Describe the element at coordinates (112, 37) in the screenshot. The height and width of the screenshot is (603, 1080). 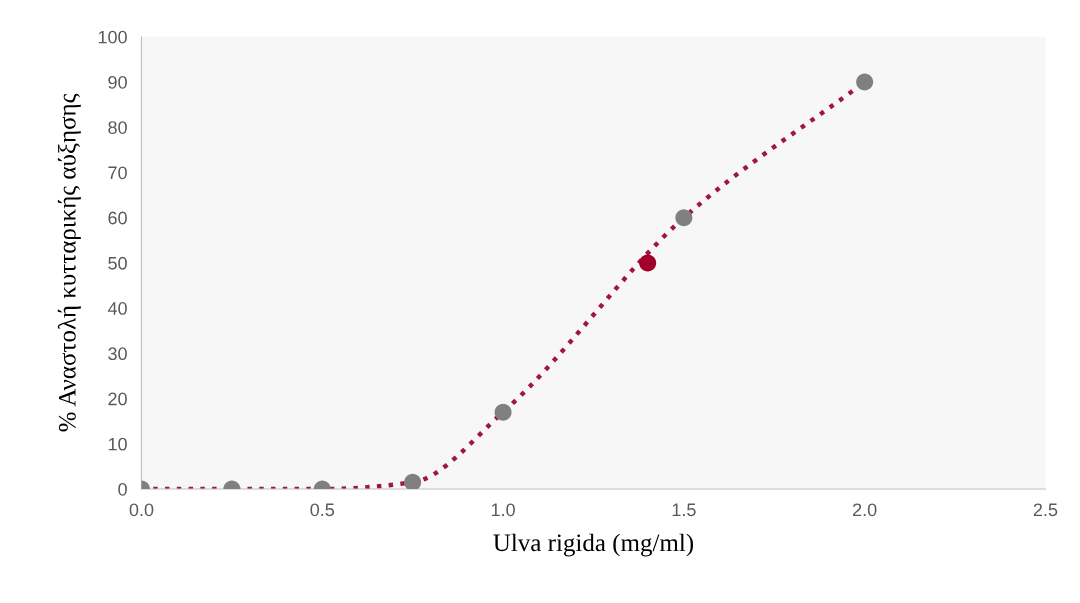
I see `y-tick-label: 100` at that location.